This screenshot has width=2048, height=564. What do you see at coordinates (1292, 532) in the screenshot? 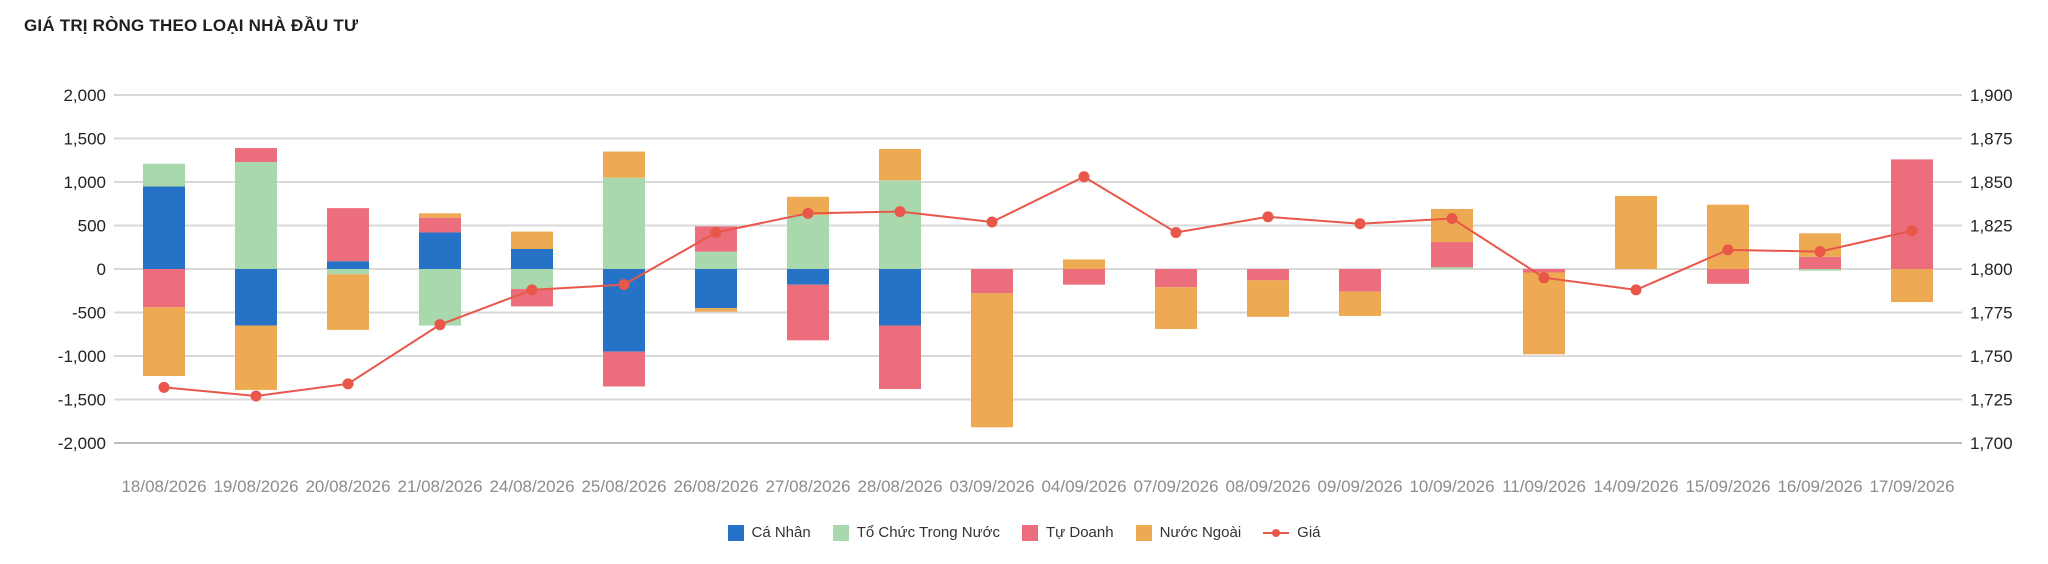
I see `legend-item-gia: Giá` at bounding box center [1292, 532].